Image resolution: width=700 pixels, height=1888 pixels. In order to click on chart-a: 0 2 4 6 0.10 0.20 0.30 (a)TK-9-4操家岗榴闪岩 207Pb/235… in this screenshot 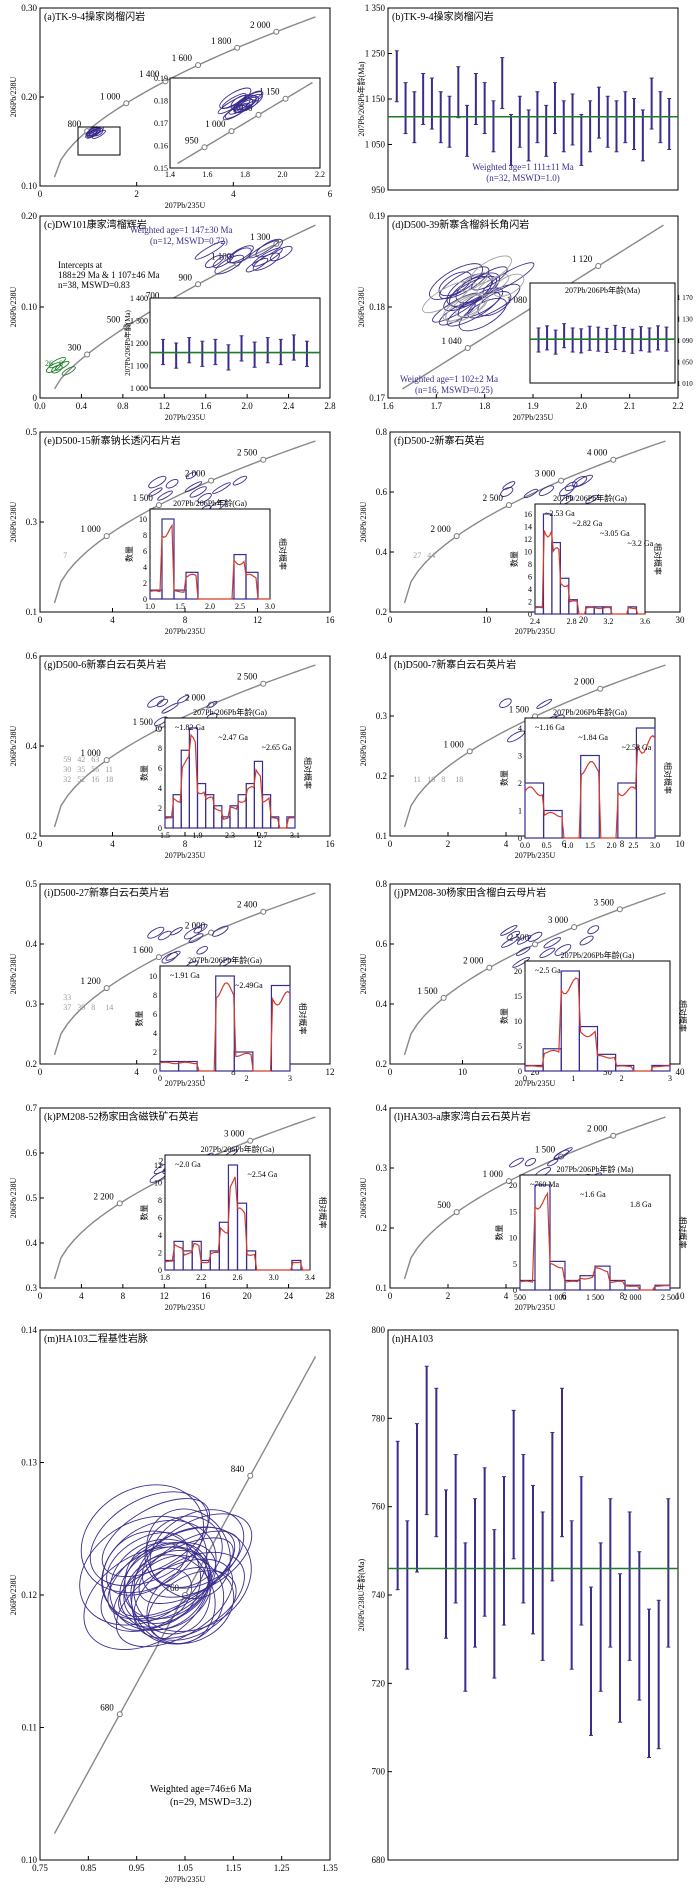, I will do `click(171, 106)`.